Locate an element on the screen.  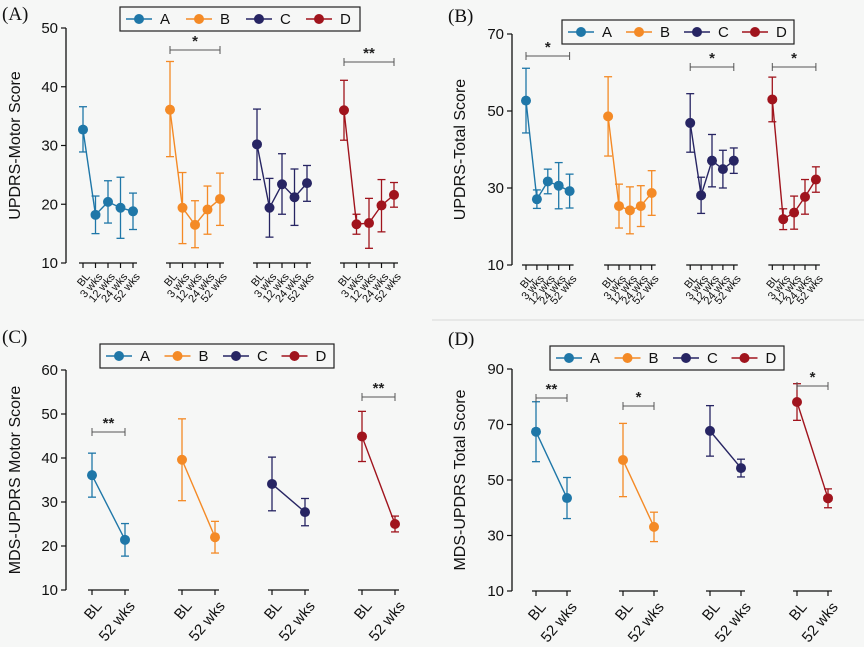
series-line is located at coordinates (198, 498).